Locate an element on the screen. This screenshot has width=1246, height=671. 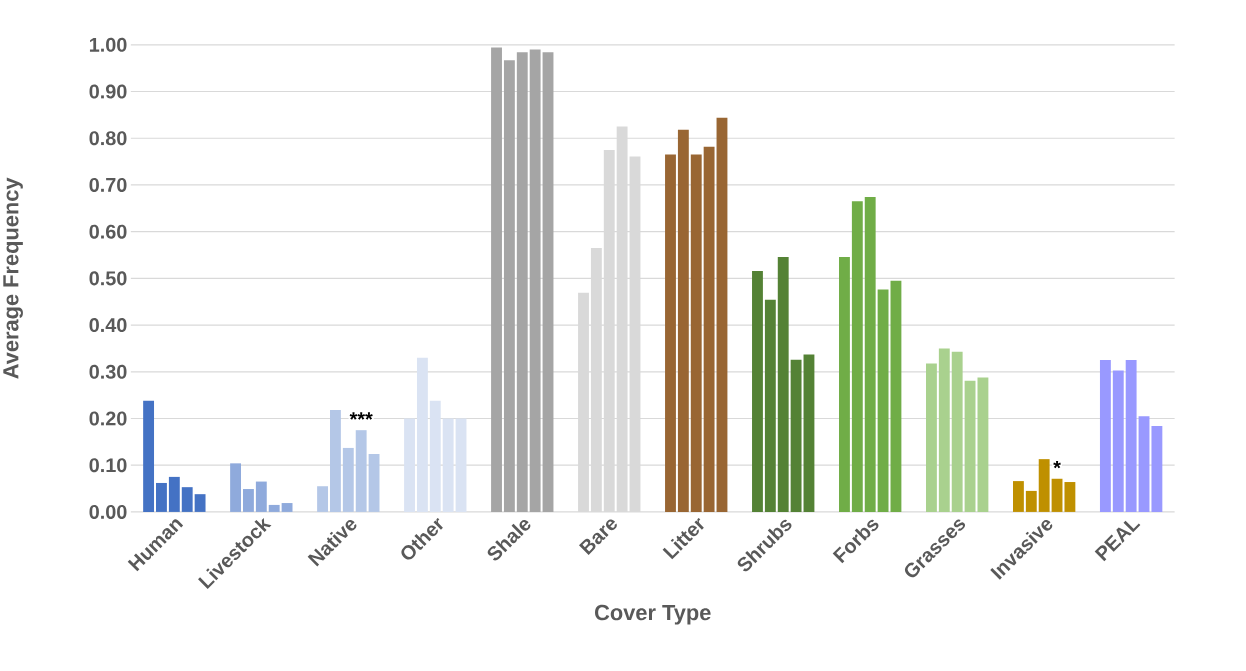
y-tick-label: 0.10 is located at coordinates (108, 465).